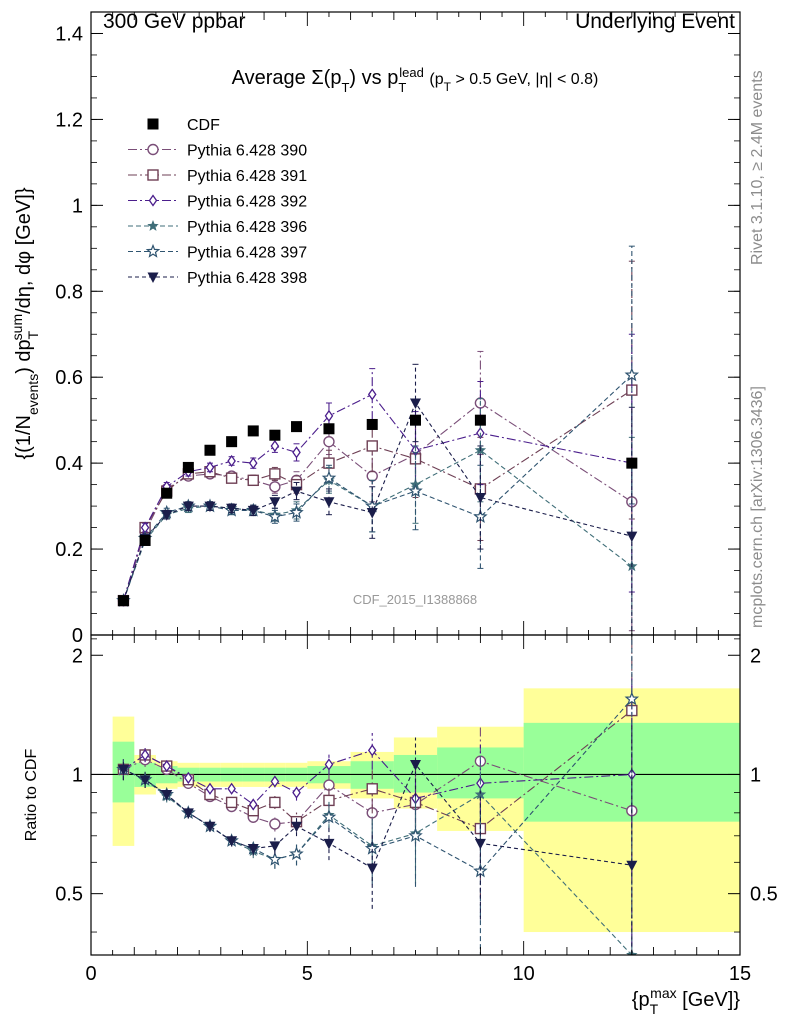 This screenshot has height=1024, width=786. Describe the element at coordinates (757, 167) in the screenshot. I see `rivet-version-label: Rivet 3.1.10, ≥ 2.4M events` at that location.